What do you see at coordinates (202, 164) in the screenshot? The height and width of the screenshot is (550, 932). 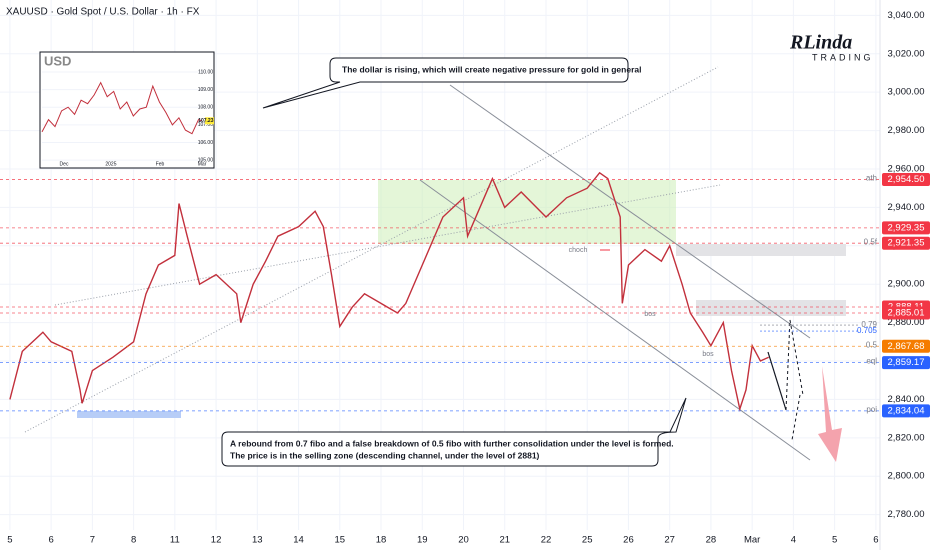 I see `inset-x-label: Mar` at bounding box center [202, 164].